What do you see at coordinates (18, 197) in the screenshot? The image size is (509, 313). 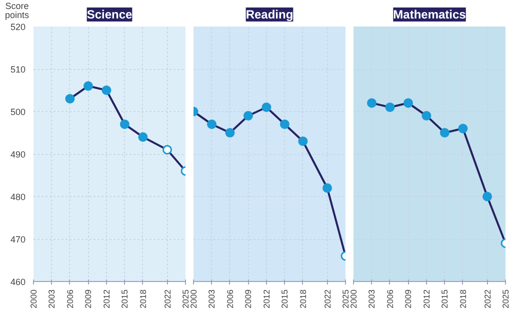 I see `y-tick-label: 480` at bounding box center [18, 197].